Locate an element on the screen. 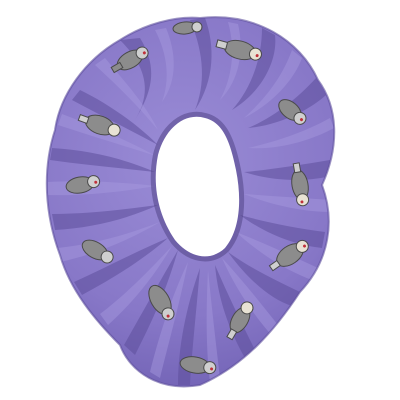 This screenshot has height=400, width=400. inner-rim-shadow is located at coordinates (197, 186).